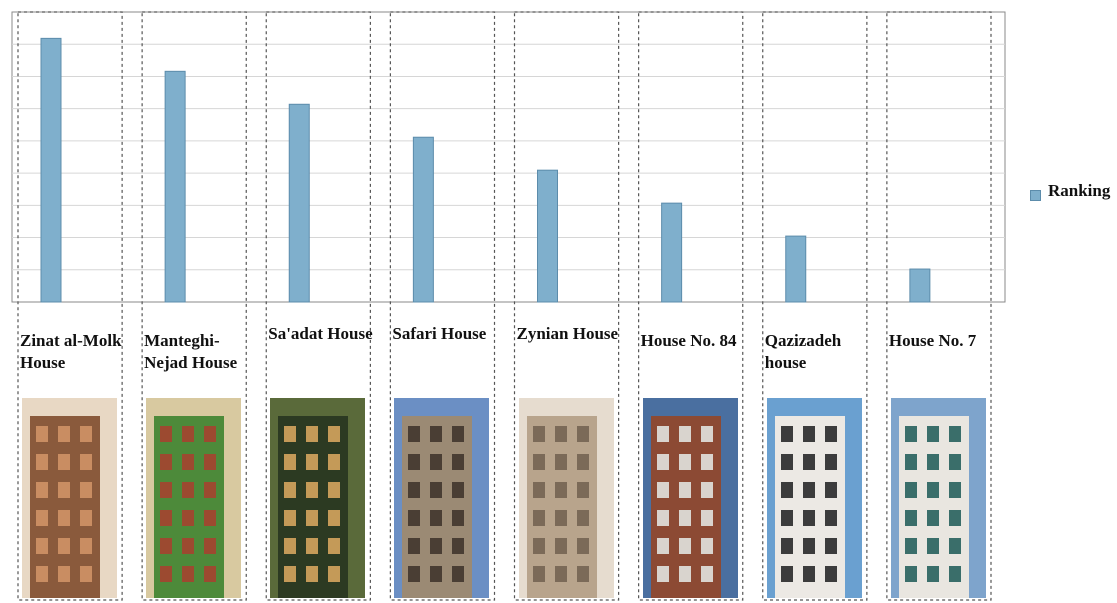 The image size is (1117, 603). I want to click on house-photo-zinat-al-molk-courtyard, so click(69, 498).